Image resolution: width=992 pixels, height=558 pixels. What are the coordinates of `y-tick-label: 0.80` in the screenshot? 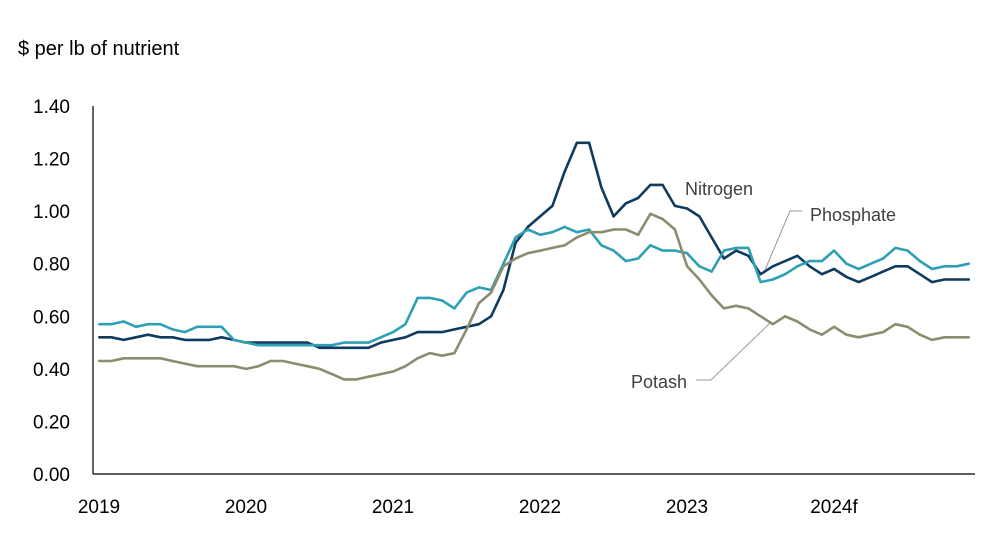 It's located at (51, 265).